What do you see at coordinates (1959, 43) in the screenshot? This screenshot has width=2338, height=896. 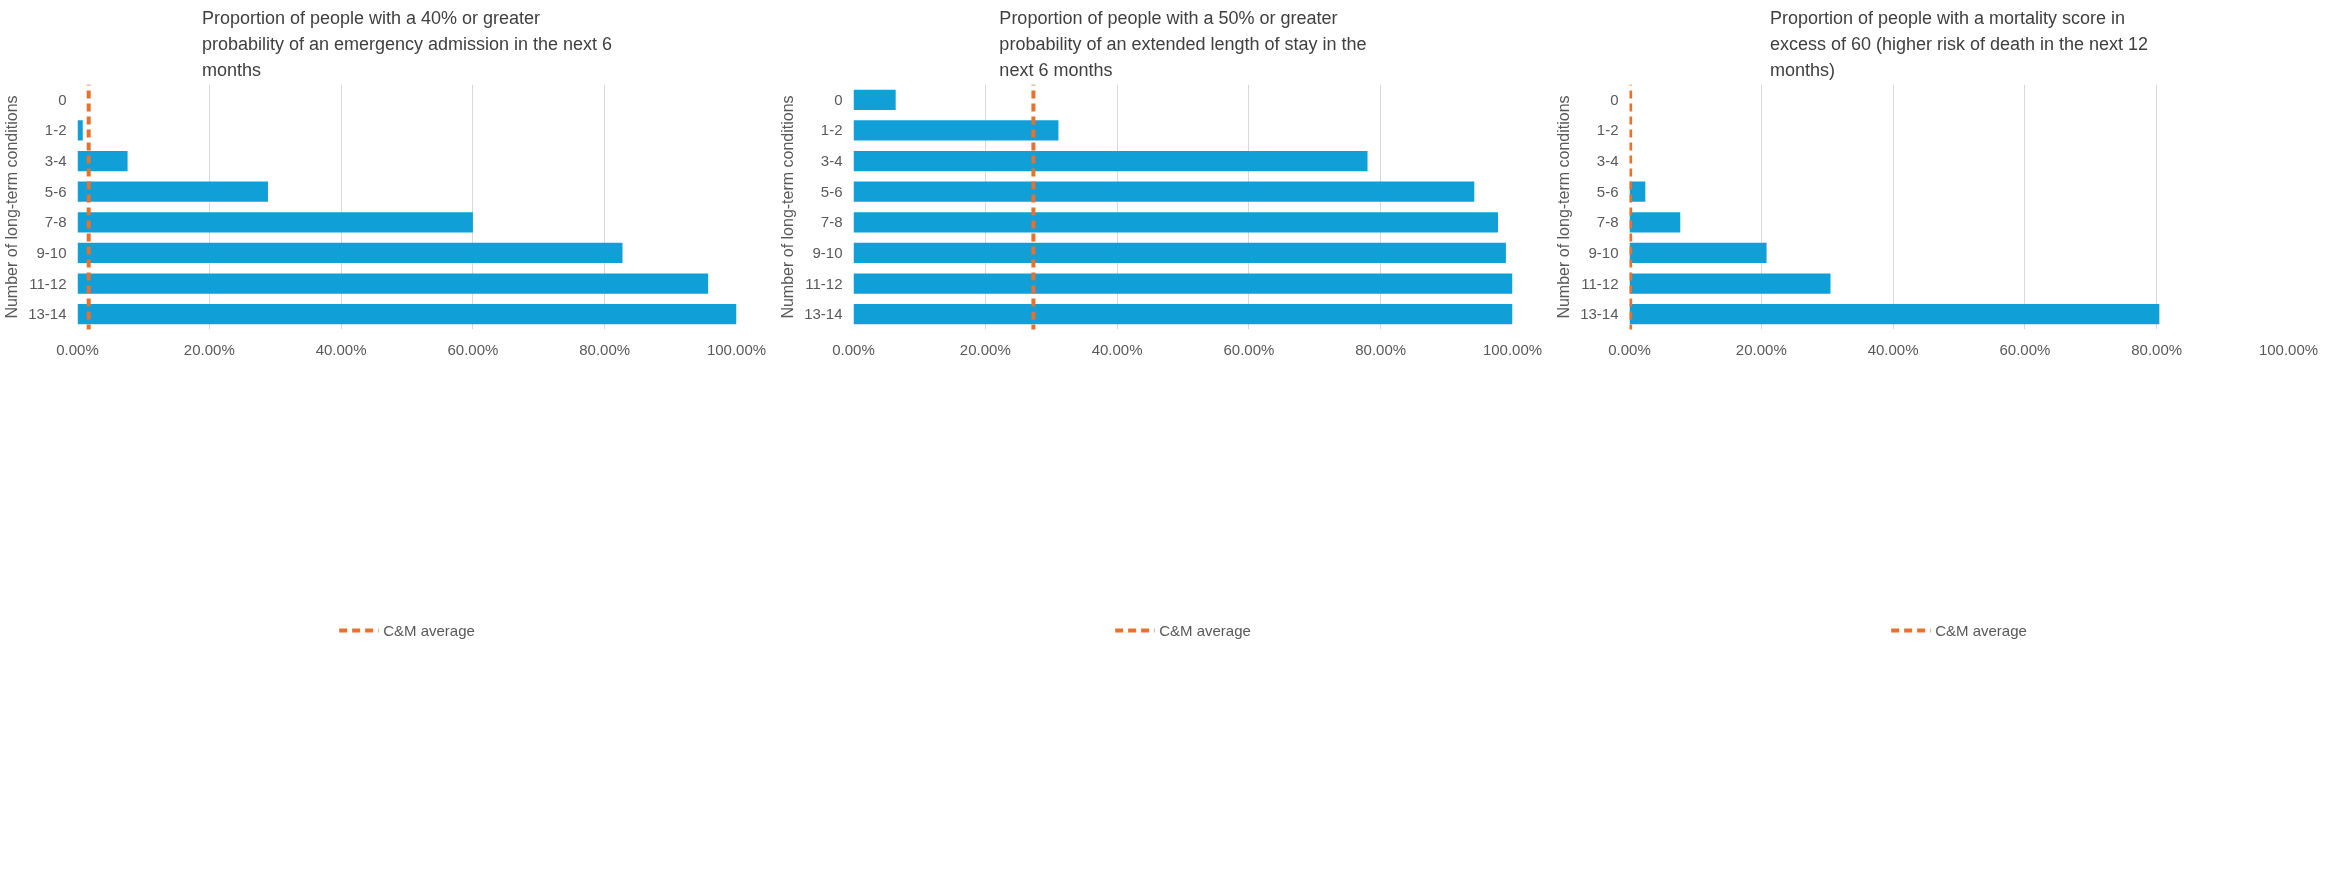 I see `chart-title: Proportion of people with a mortality score in excess of 60 (higher risk of death in the next 12 months)` at bounding box center [1959, 43].